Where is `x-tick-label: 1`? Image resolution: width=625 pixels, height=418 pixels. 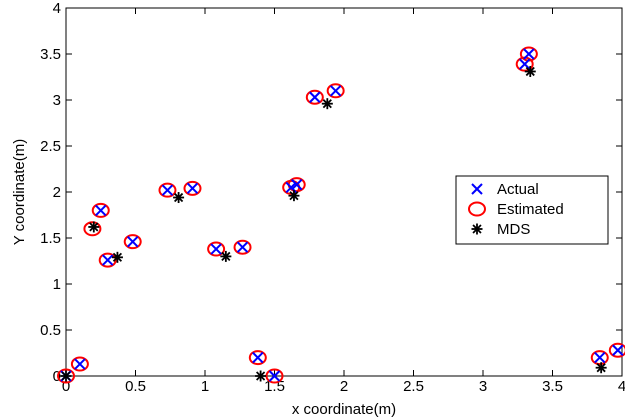 x-tick-label: 1 is located at coordinates (205, 386).